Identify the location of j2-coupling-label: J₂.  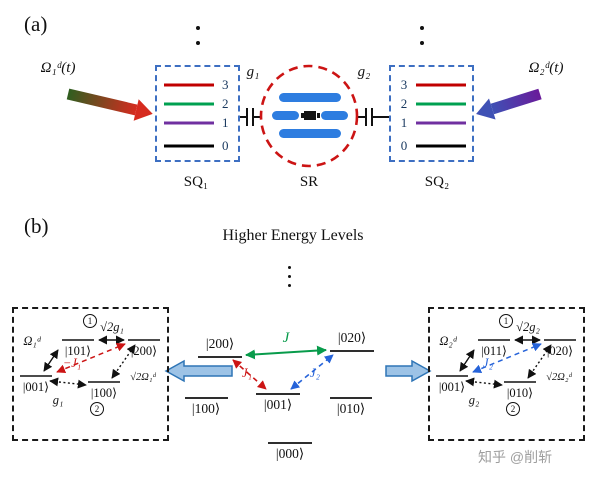
(315, 373).